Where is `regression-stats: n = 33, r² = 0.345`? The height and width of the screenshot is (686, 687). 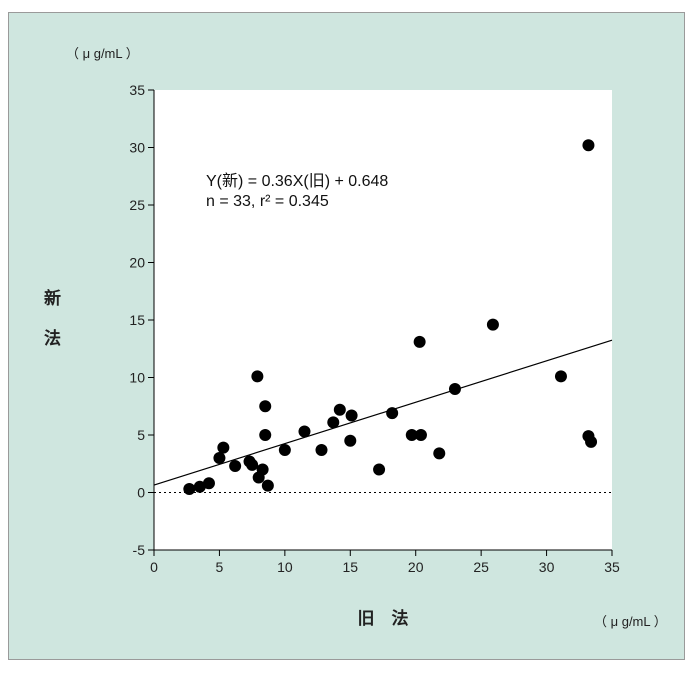 regression-stats: n = 33, r² = 0.345 is located at coordinates (267, 201).